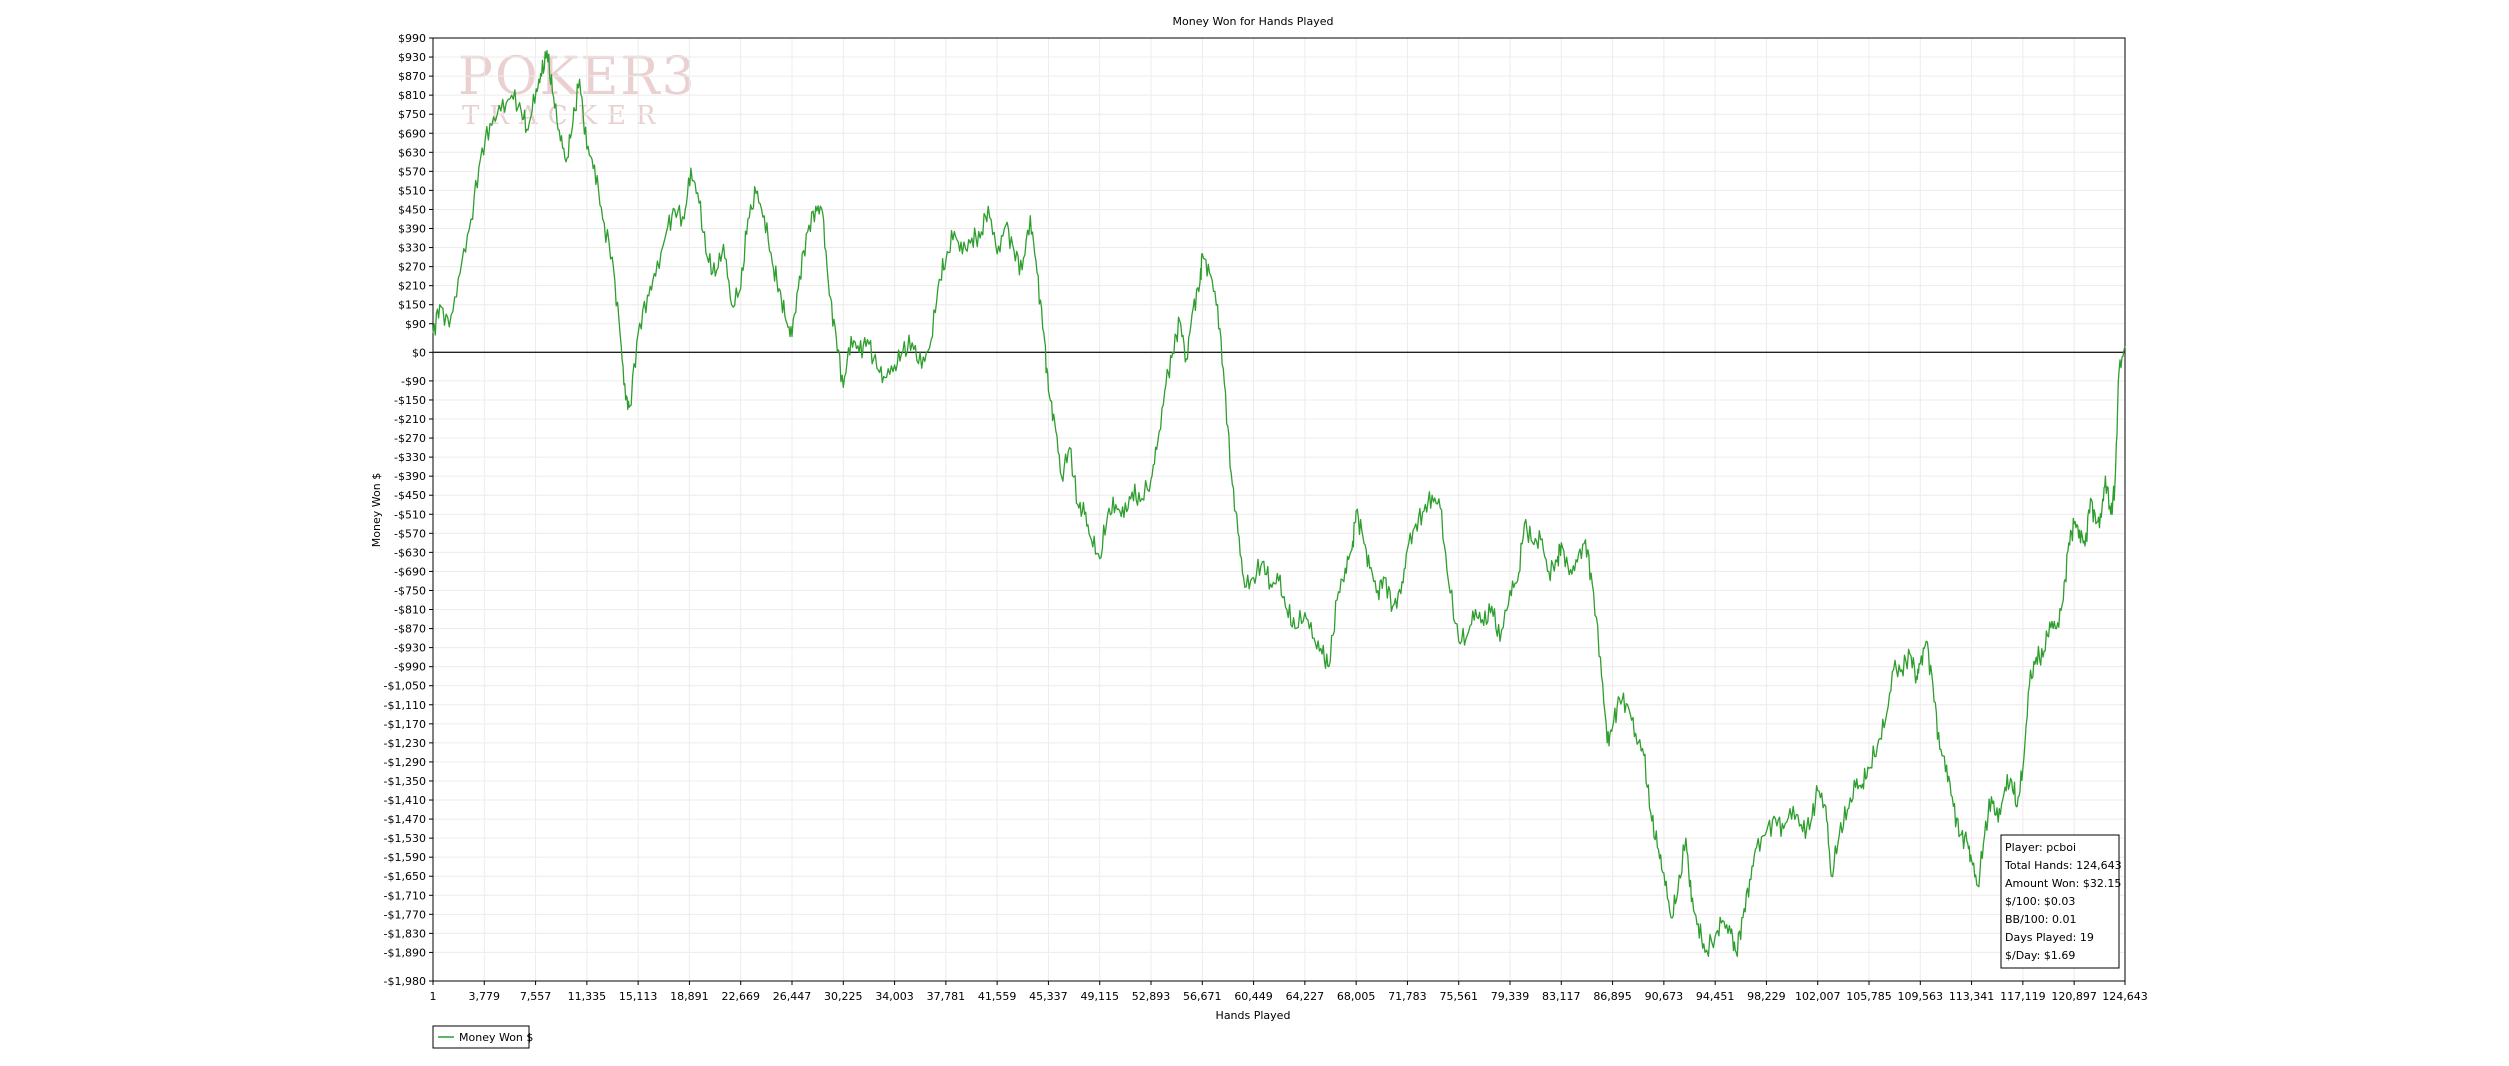  I want to click on legend-label-money-won: Money Won $, so click(496, 1037).